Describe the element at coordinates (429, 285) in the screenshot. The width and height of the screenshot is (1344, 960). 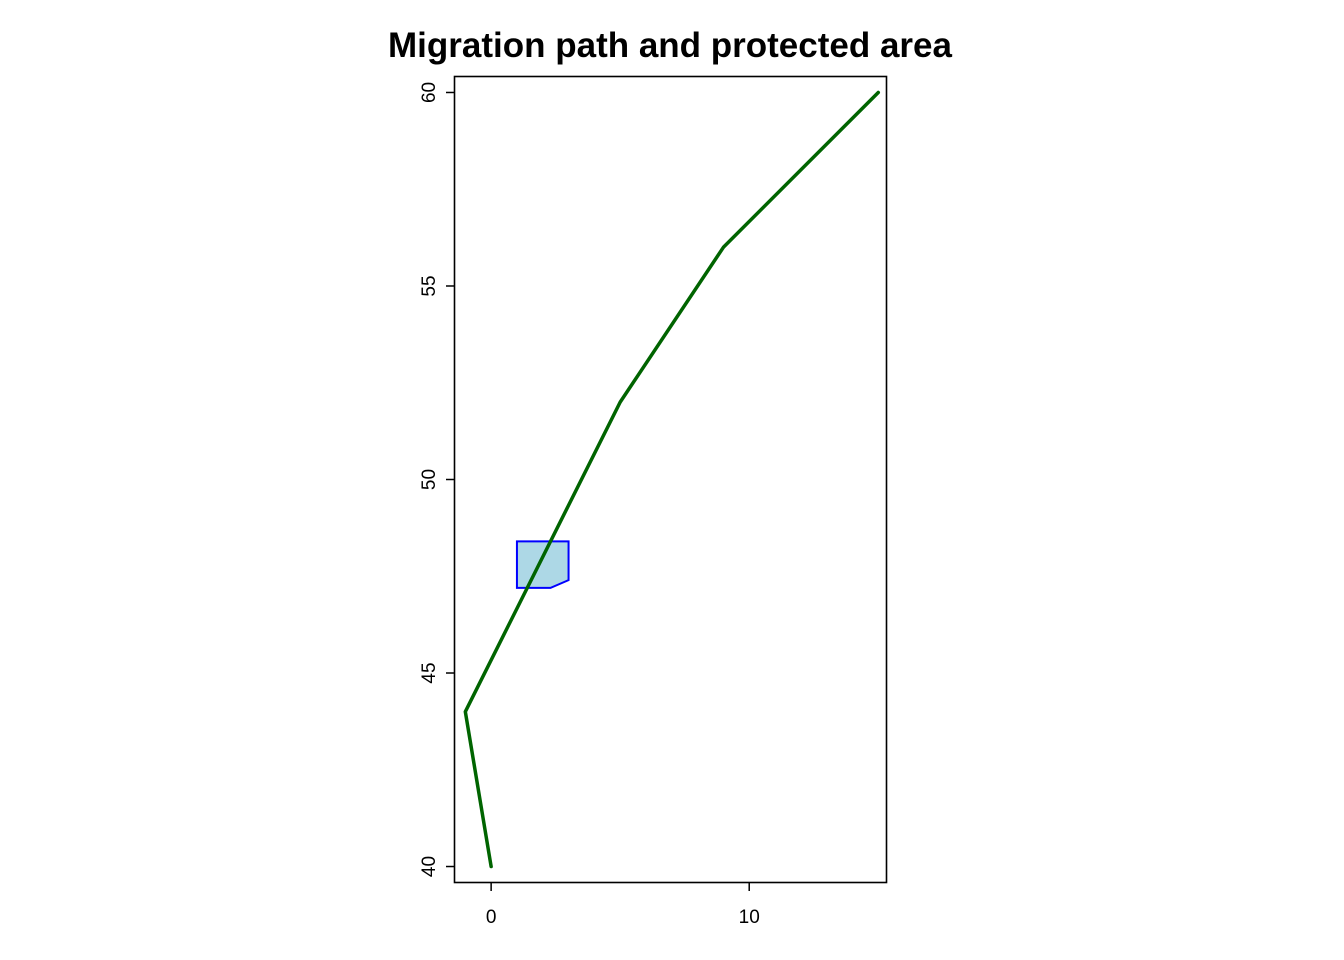
I see `y-tick-label: 55` at that location.